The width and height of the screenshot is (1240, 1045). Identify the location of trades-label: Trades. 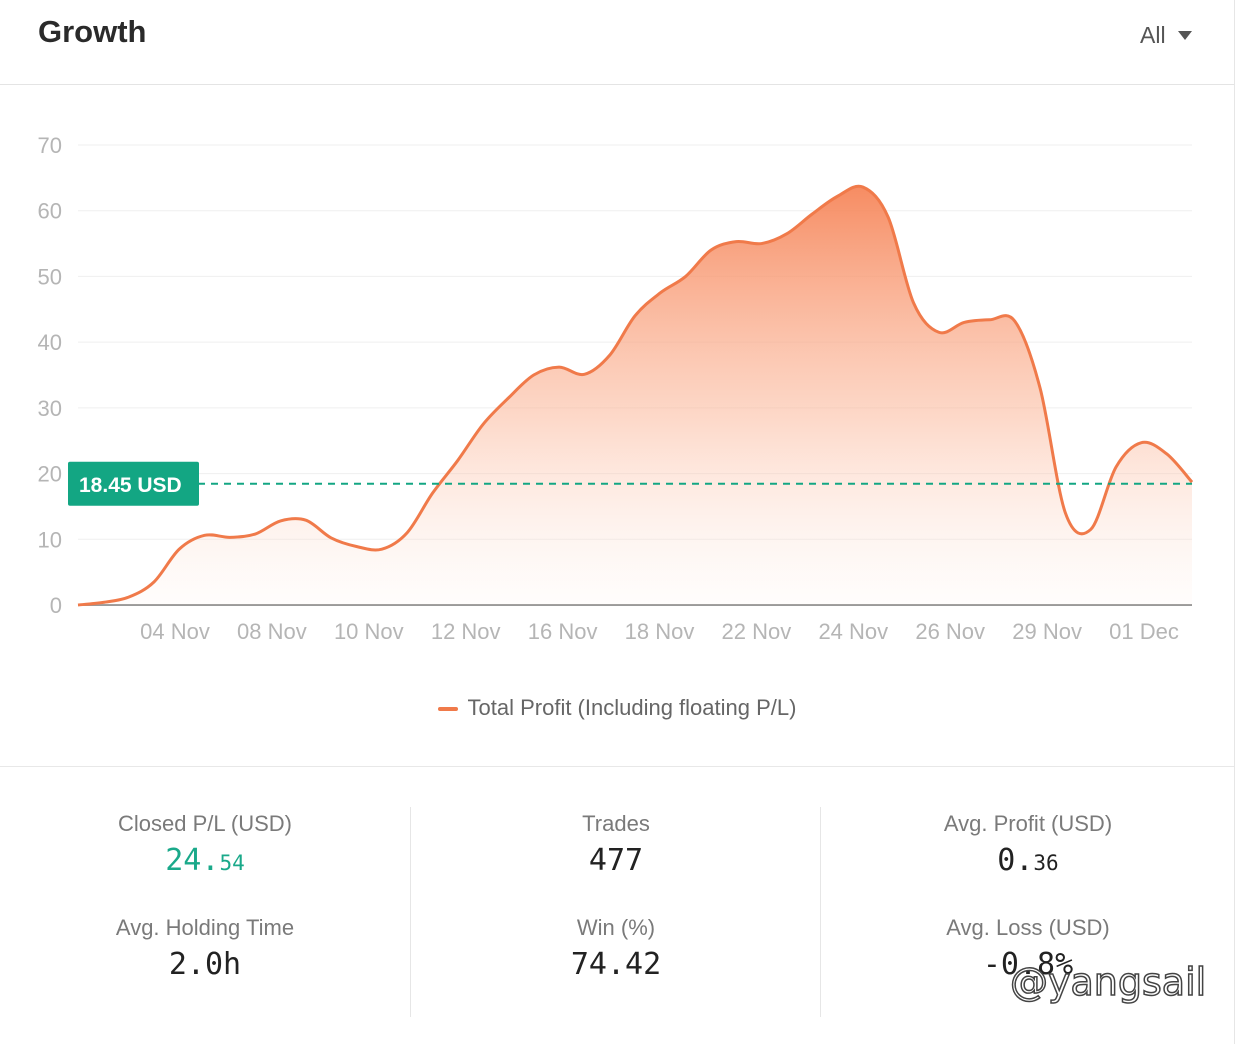
(616, 823).